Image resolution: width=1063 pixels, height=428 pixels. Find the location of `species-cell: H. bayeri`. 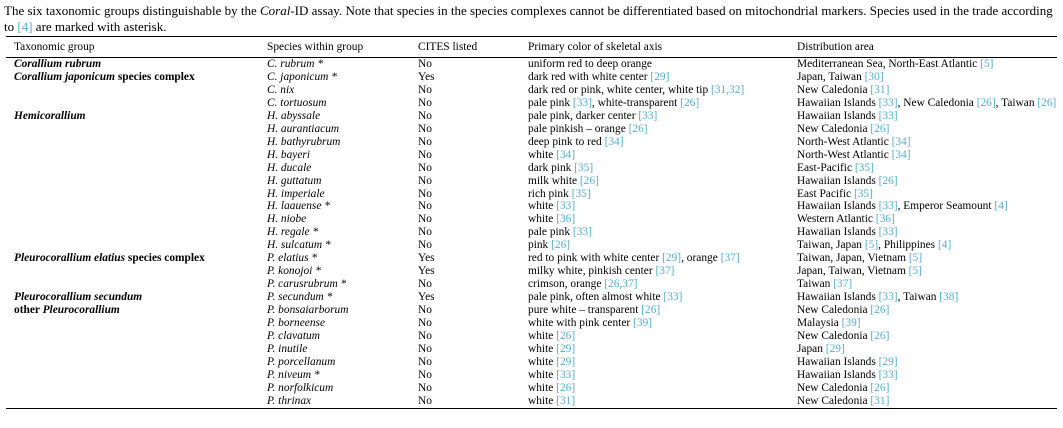

species-cell: H. bayeri is located at coordinates (289, 154).